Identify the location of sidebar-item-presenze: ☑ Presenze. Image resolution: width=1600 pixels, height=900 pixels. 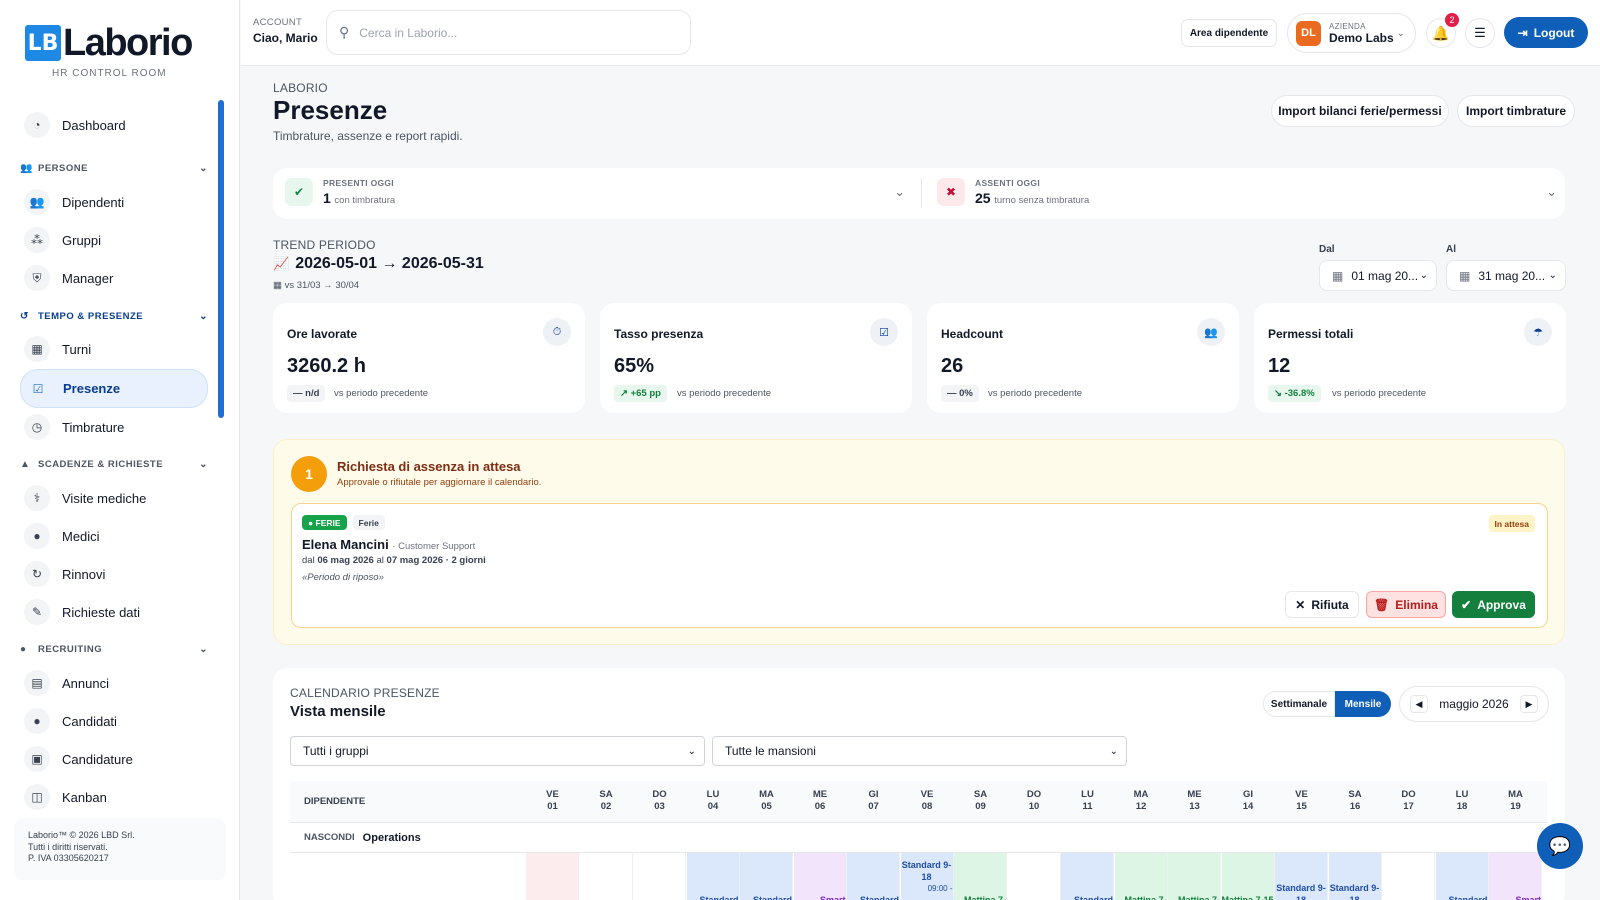
(114, 388).